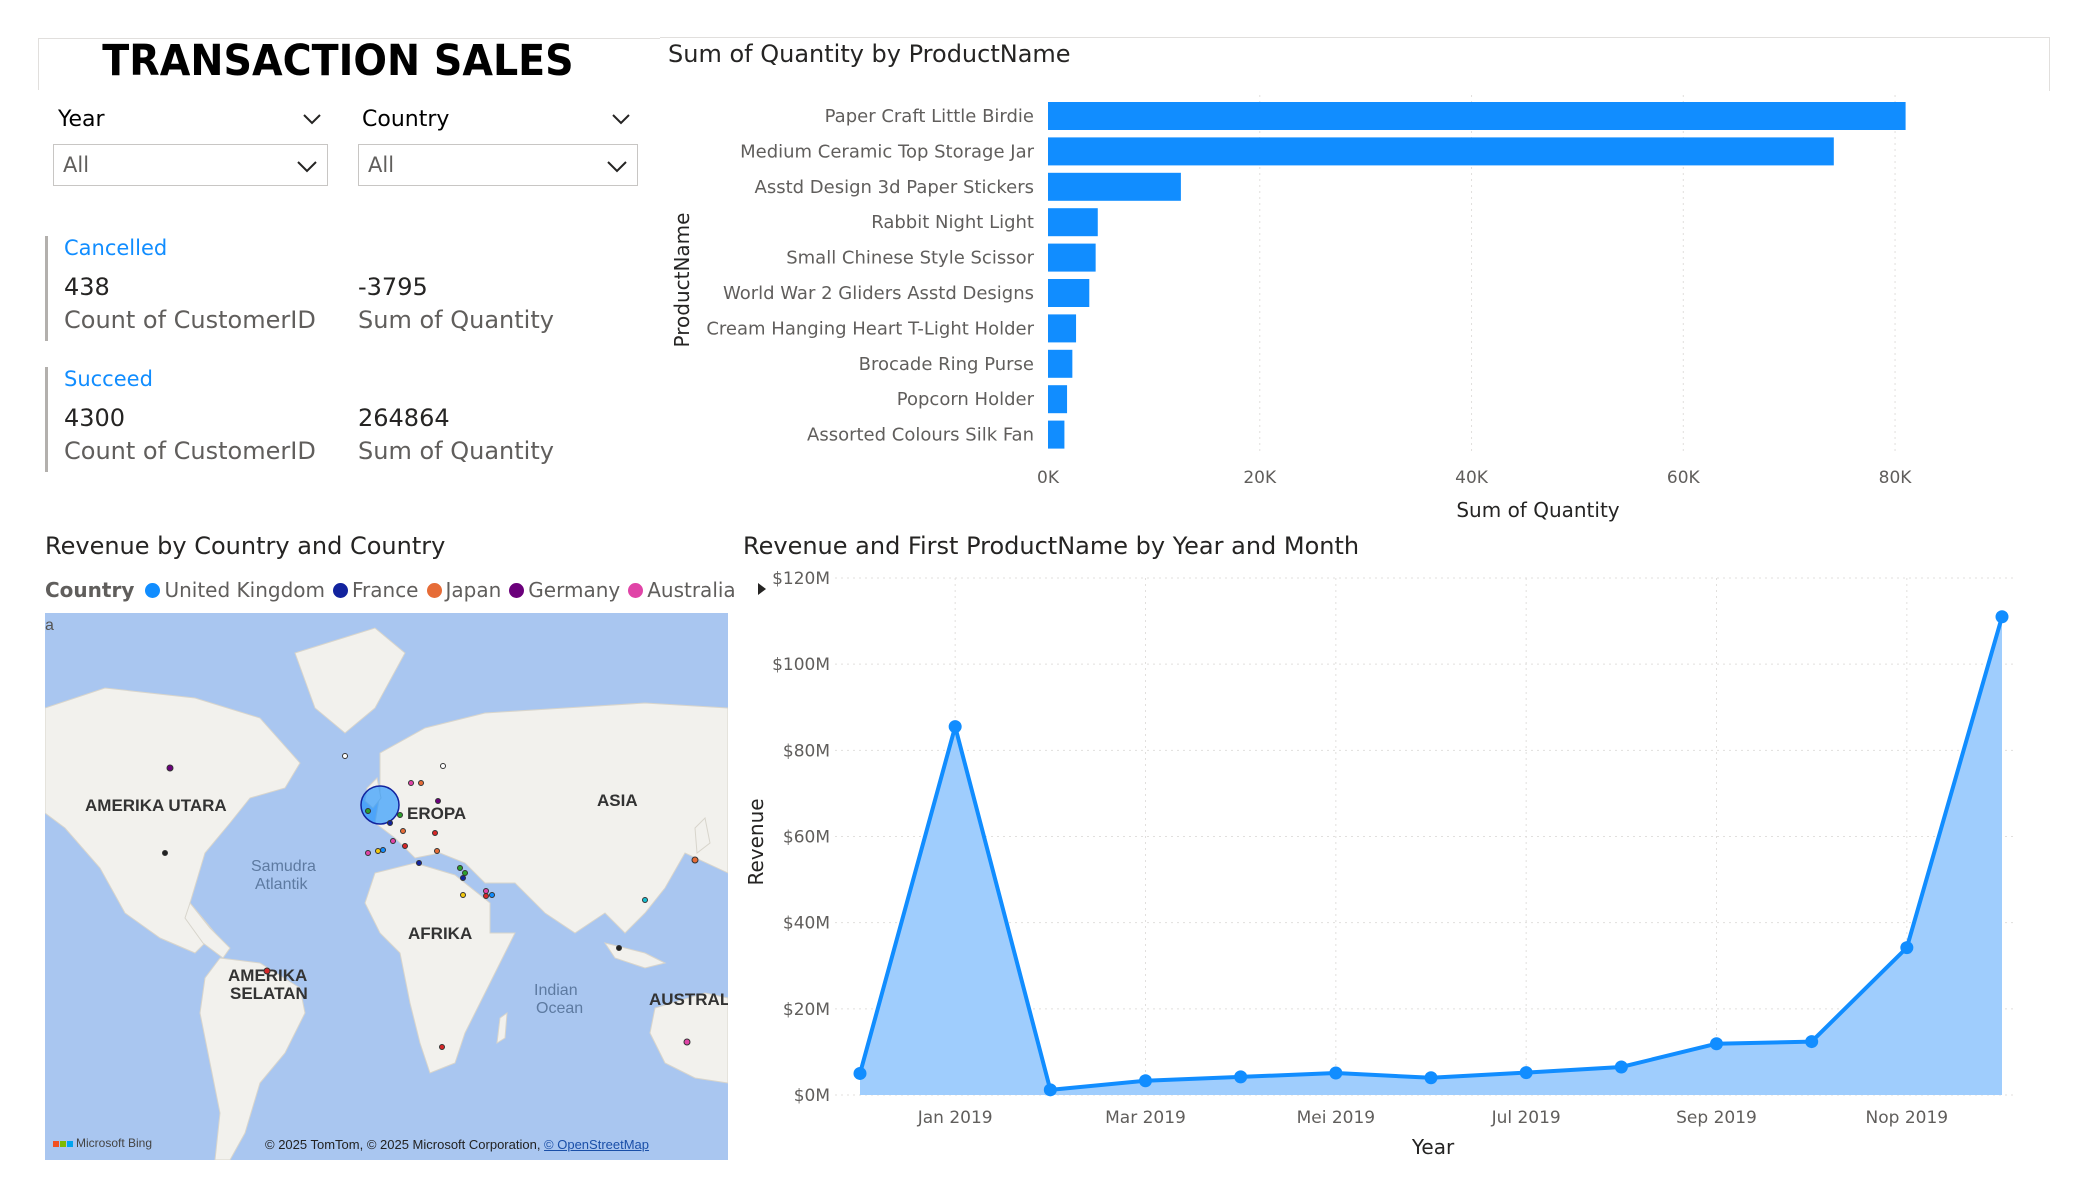 Image resolution: width=2075 pixels, height=1200 pixels. What do you see at coordinates (762, 589) in the screenshot?
I see `caret-right-icon` at bounding box center [762, 589].